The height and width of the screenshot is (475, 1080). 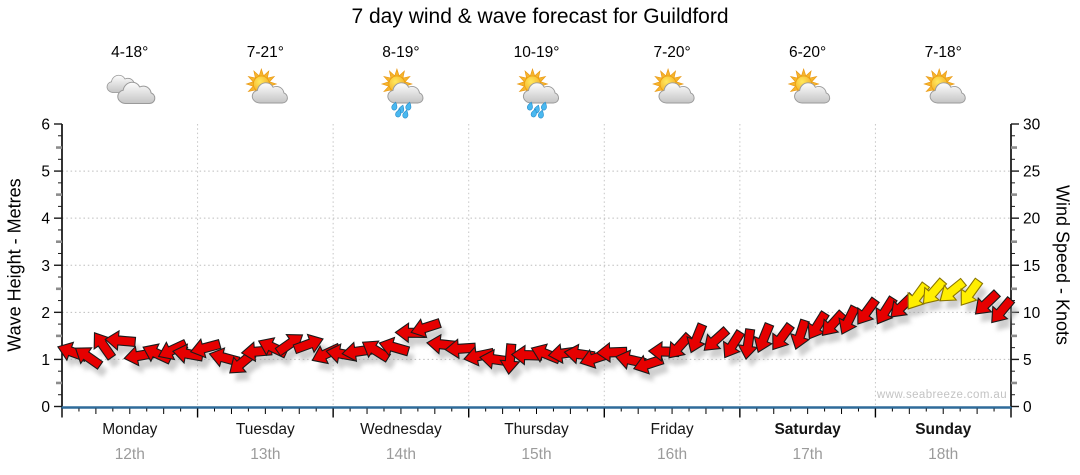 What do you see at coordinates (129, 429) in the screenshot?
I see `day-name: Monday` at bounding box center [129, 429].